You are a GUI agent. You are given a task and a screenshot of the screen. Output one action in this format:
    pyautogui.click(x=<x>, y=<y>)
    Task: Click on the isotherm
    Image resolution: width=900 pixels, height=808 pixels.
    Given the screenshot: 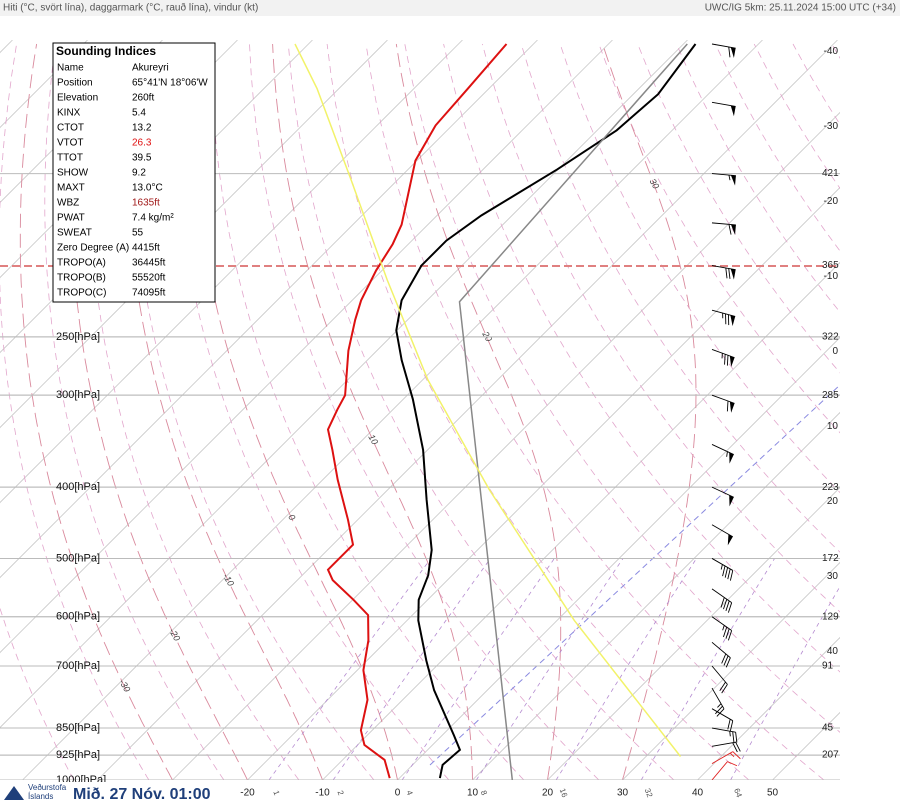 What is the action you would take?
    pyautogui.click(x=81, y=122)
    